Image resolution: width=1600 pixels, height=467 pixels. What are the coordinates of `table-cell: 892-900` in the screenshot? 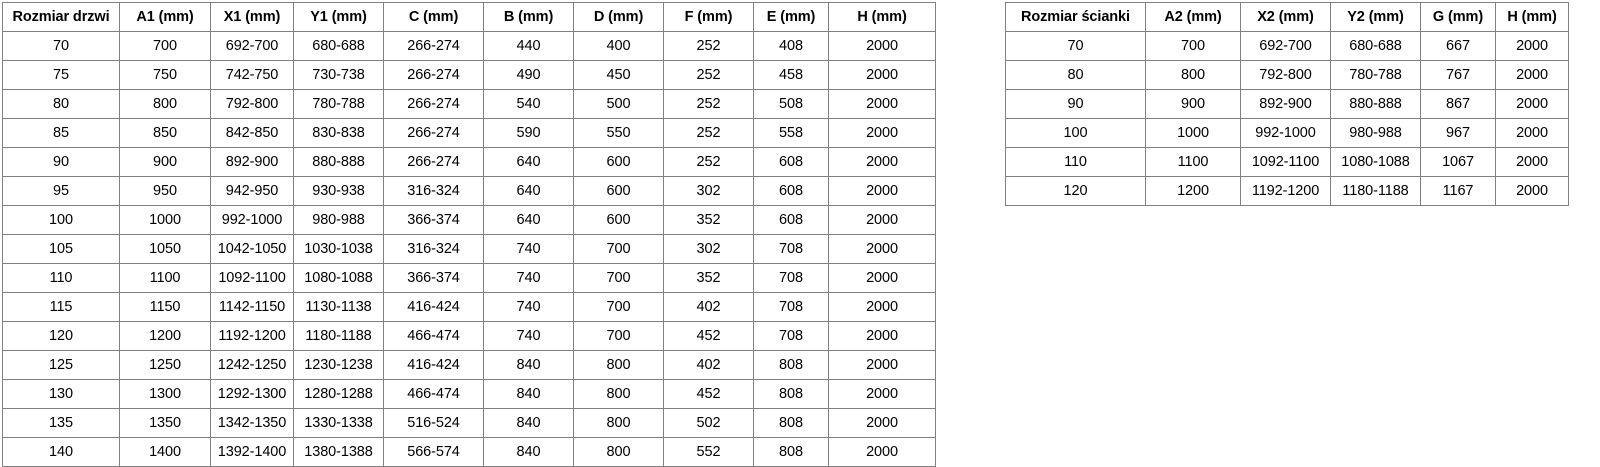 It's located at (1285, 104).